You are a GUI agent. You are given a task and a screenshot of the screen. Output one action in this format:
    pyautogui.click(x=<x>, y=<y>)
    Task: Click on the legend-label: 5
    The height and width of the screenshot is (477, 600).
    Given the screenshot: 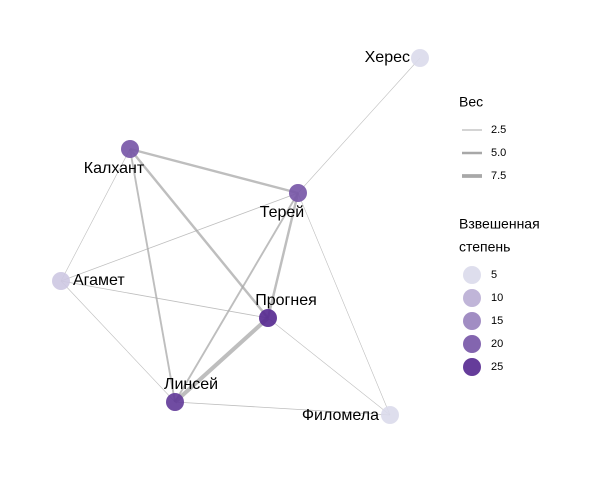 What is the action you would take?
    pyautogui.click(x=494, y=275)
    